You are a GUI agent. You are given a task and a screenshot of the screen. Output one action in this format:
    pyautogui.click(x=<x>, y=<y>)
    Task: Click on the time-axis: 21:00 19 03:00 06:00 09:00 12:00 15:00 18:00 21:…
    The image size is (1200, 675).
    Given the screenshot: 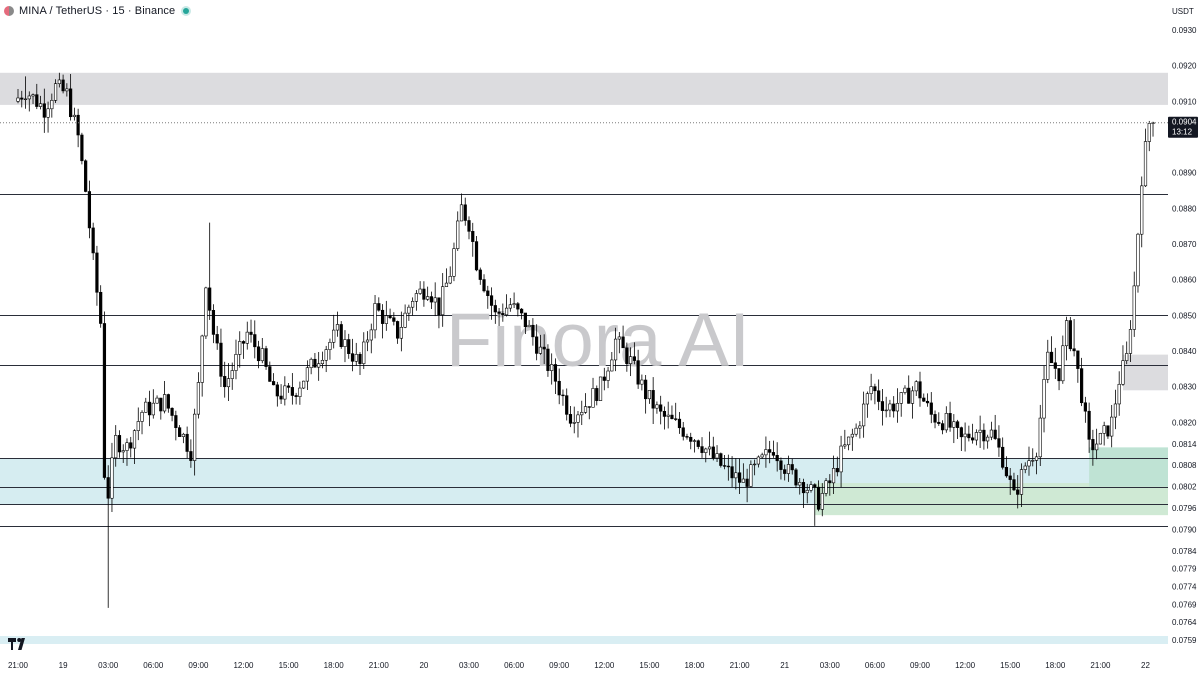 What is the action you would take?
    pyautogui.click(x=579, y=665)
    